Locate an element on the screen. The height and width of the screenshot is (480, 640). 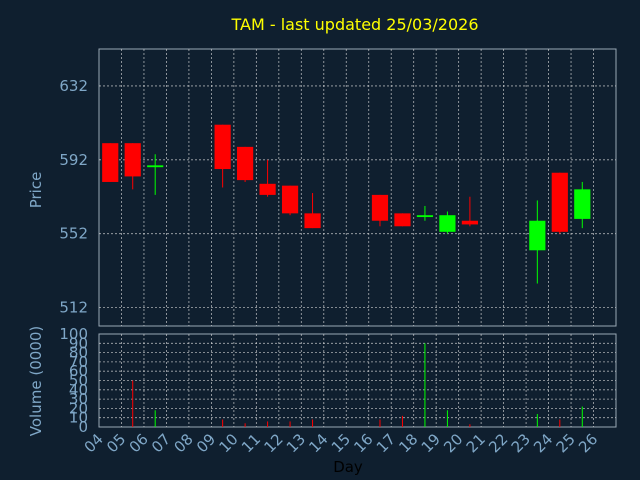
volume-tick-label: 70 is located at coordinates (78, 362).